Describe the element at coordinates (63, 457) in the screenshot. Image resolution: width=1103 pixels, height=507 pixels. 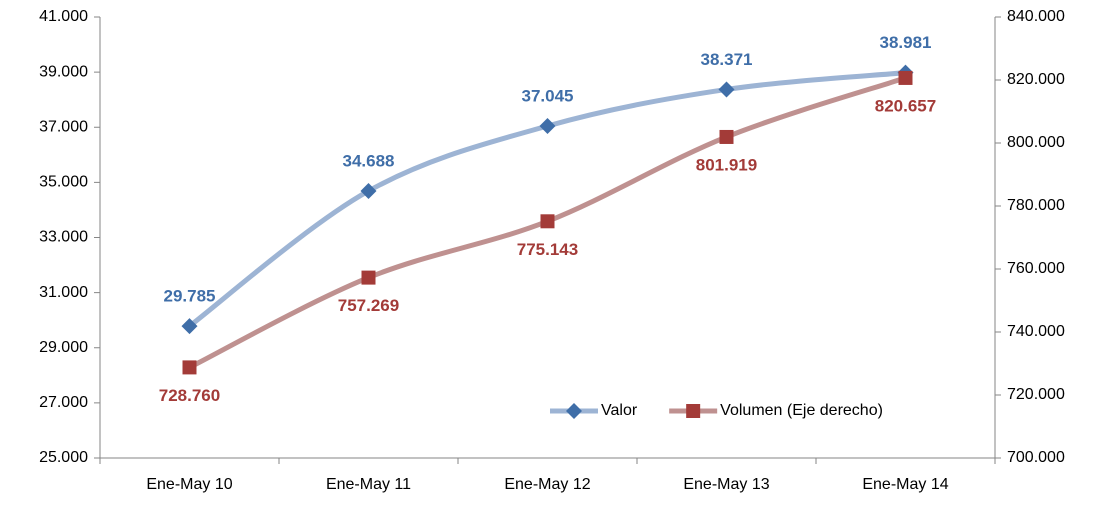
I see `y-tick-label: 25.000` at that location.